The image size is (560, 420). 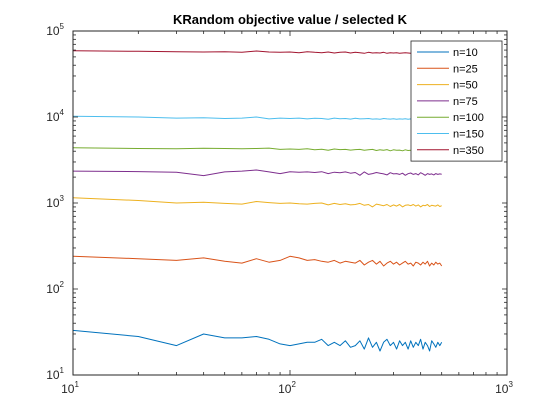 I want to click on legend: n=10 n=25 n=50 n=75 n=100 n=150 n=350, so click(x=456, y=101).